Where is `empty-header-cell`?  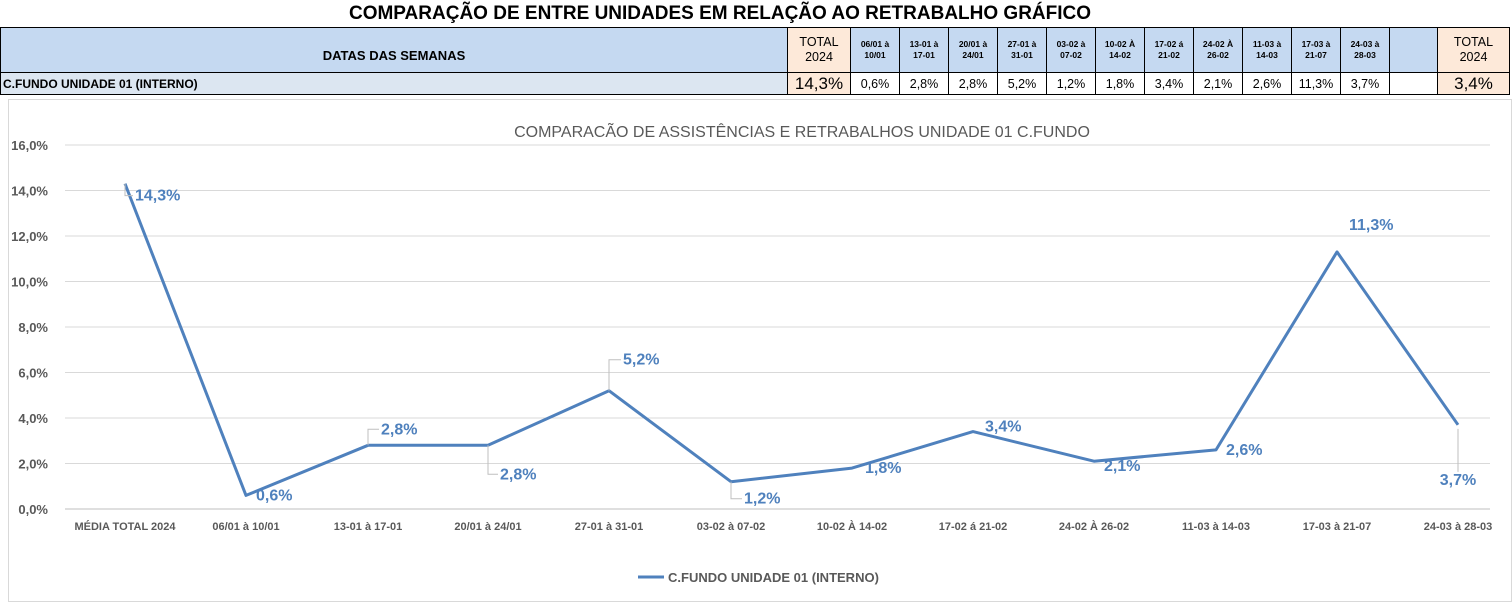 empty-header-cell is located at coordinates (1413, 50).